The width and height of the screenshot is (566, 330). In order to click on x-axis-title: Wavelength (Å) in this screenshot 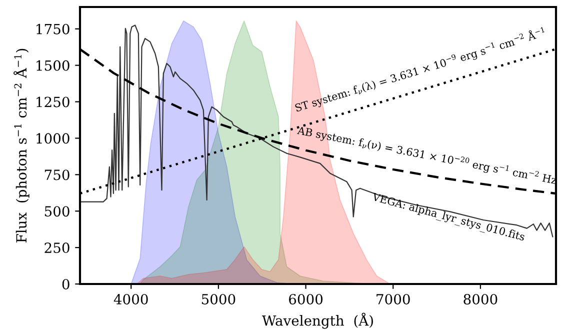, I will do `click(317, 320)`.